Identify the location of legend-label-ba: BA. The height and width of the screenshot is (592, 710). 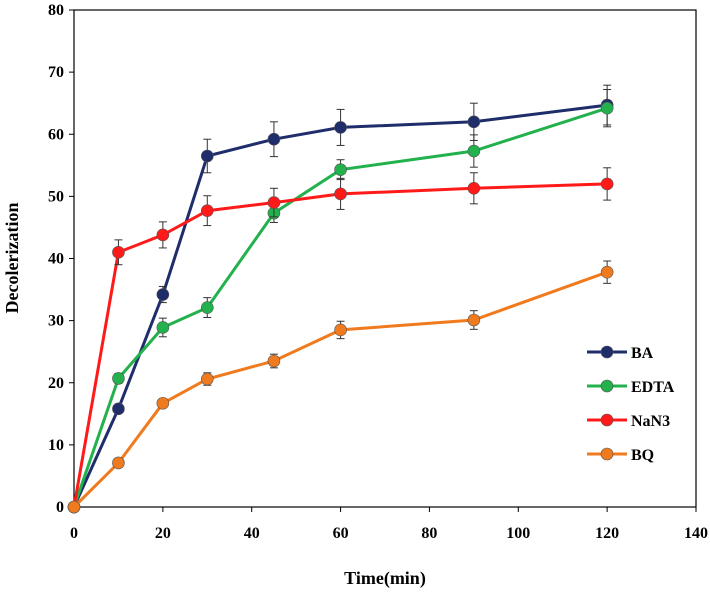
(642, 353).